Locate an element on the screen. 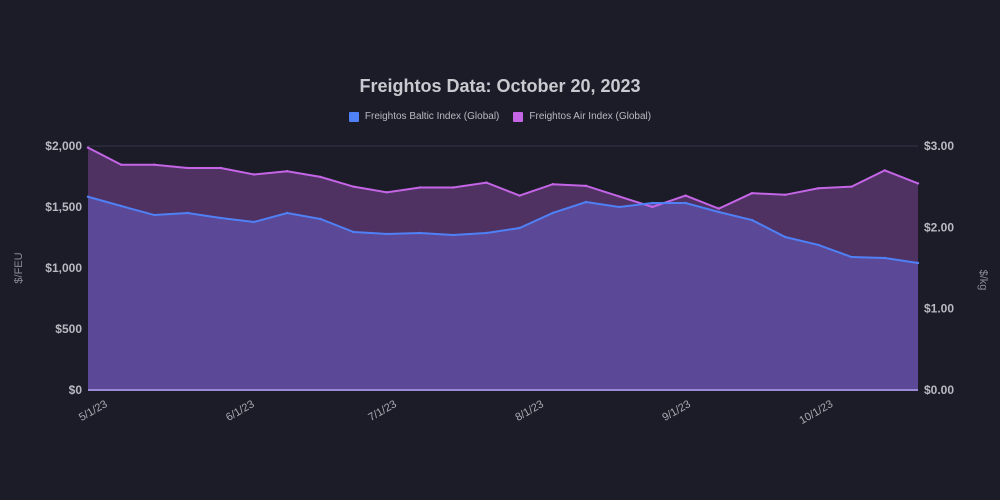 The height and width of the screenshot is (500, 1000). y-tick-right: $1.00 is located at coordinates (939, 309).